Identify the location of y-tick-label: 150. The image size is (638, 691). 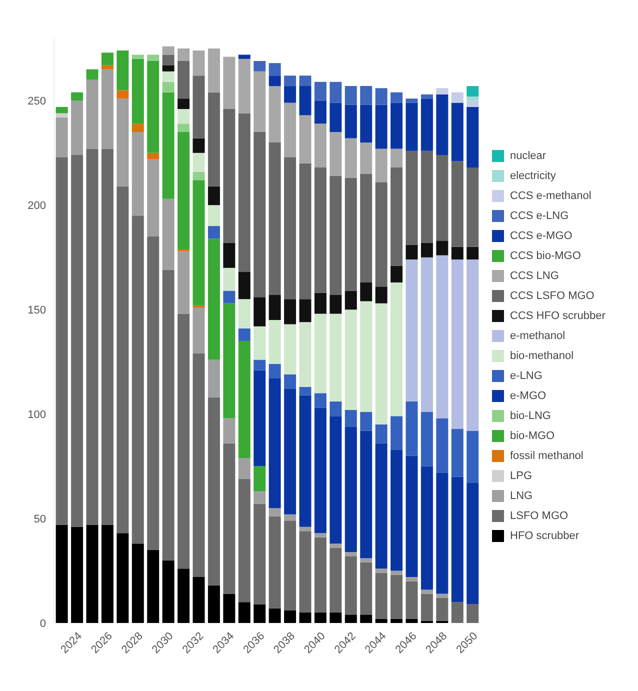
(37, 310).